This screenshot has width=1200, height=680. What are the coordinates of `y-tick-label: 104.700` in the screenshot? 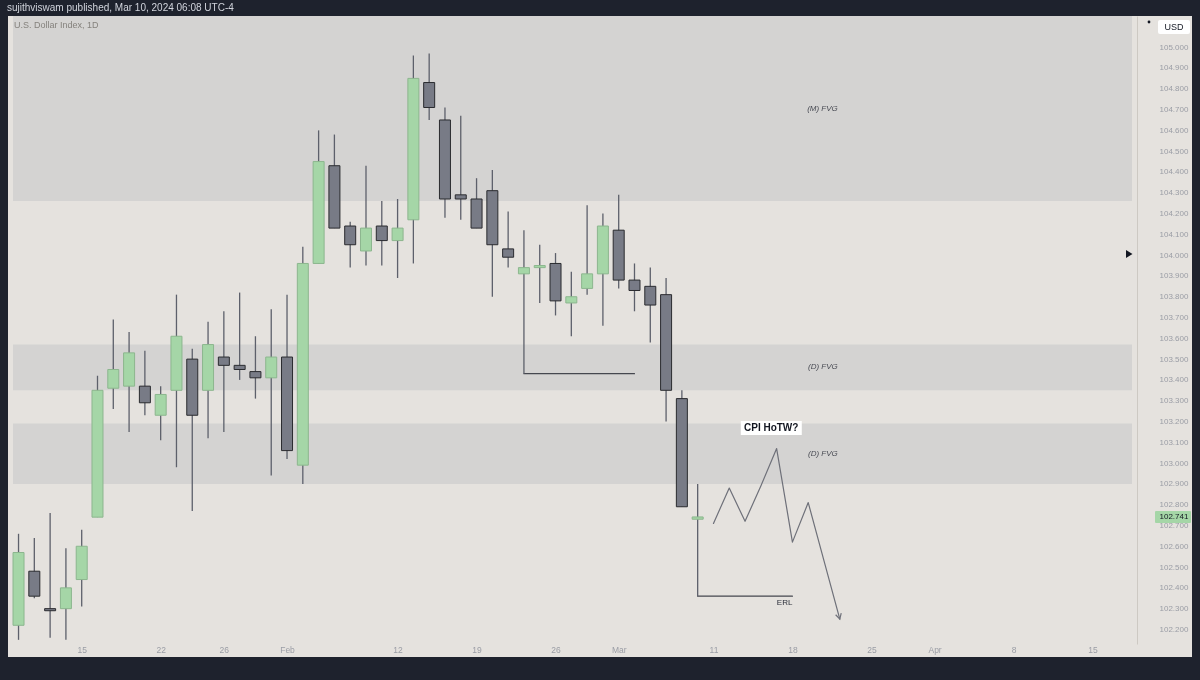 It's located at (1174, 110).